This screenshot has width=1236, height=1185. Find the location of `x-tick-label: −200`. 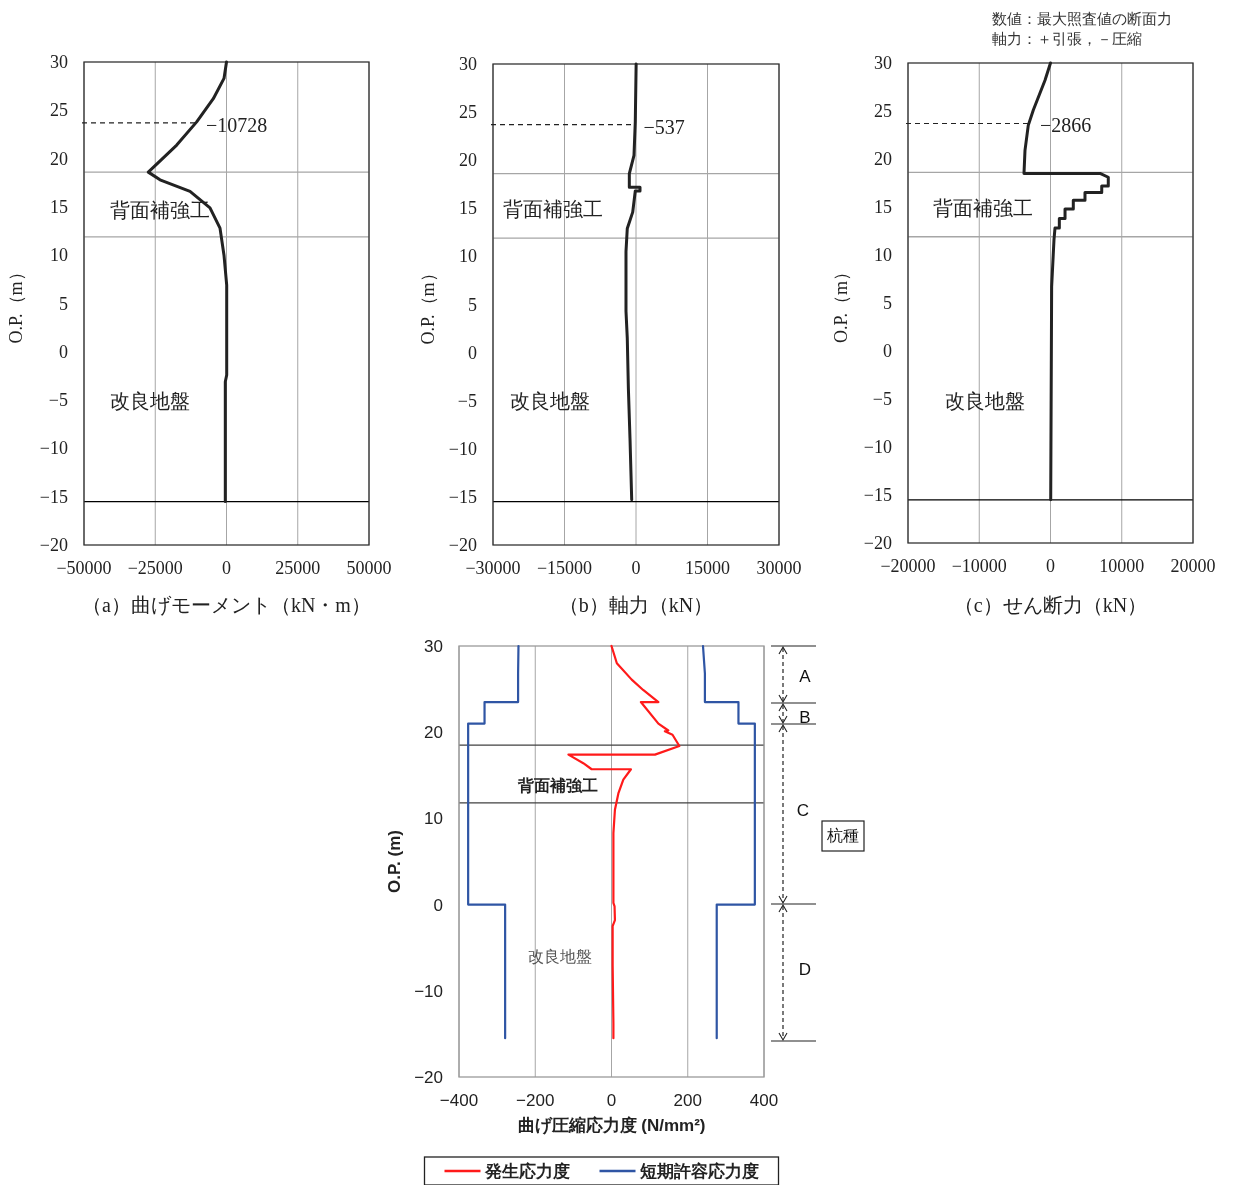

x-tick-label: −200 is located at coordinates (535, 1100).